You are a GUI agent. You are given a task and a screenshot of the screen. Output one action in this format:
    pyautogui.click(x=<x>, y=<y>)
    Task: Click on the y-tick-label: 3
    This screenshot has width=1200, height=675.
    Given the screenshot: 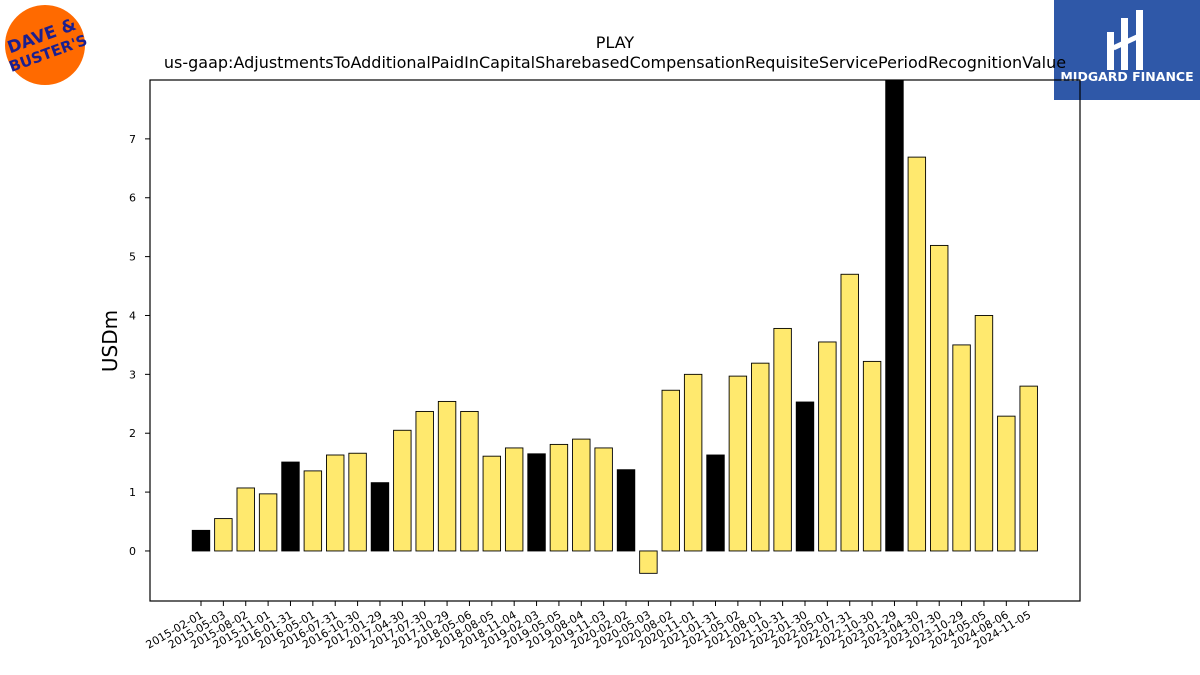 What is the action you would take?
    pyautogui.click(x=132, y=374)
    